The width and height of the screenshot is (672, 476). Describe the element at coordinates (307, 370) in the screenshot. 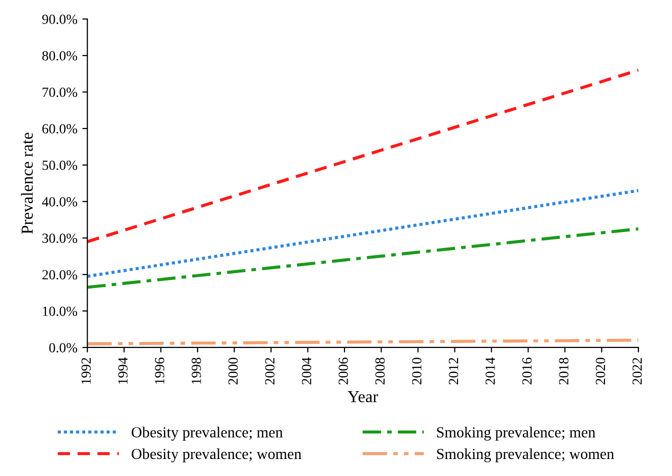

I see `x-tick-label: 2004` at that location.